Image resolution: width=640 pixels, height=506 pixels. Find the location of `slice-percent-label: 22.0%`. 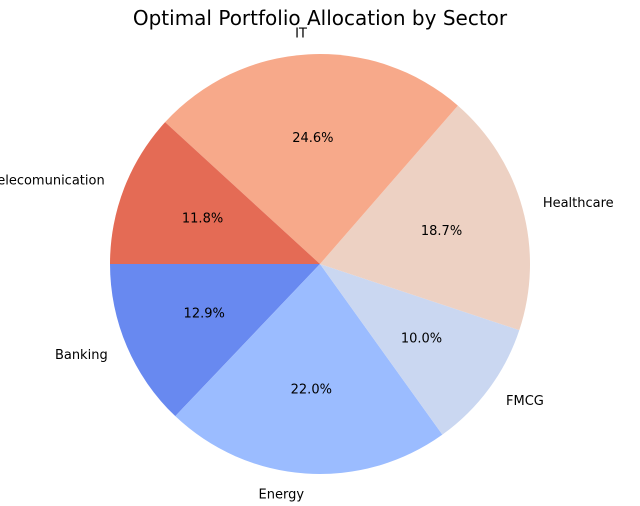

slice-percent-label: 22.0% is located at coordinates (311, 390).